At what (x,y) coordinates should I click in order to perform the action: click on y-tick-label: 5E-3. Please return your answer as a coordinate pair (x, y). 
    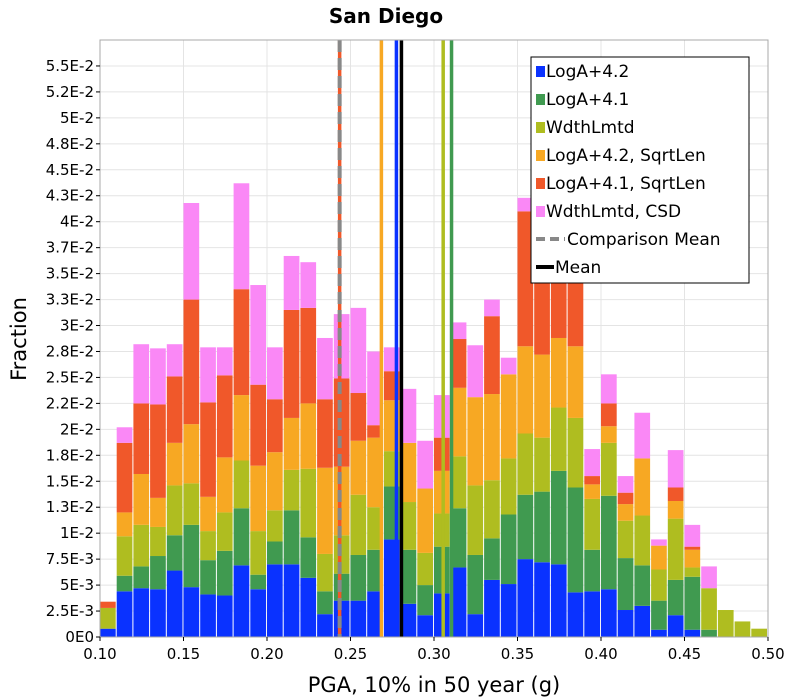
    Looking at the image, I should click on (77, 585).